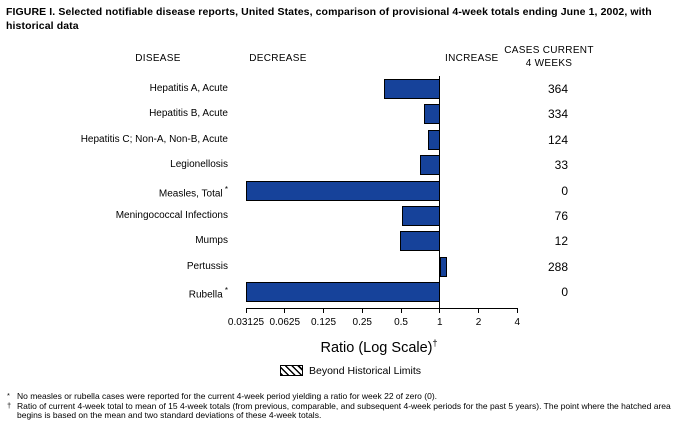 The width and height of the screenshot is (683, 432). What do you see at coordinates (561, 165) in the screenshot?
I see `cases-value: 33` at bounding box center [561, 165].